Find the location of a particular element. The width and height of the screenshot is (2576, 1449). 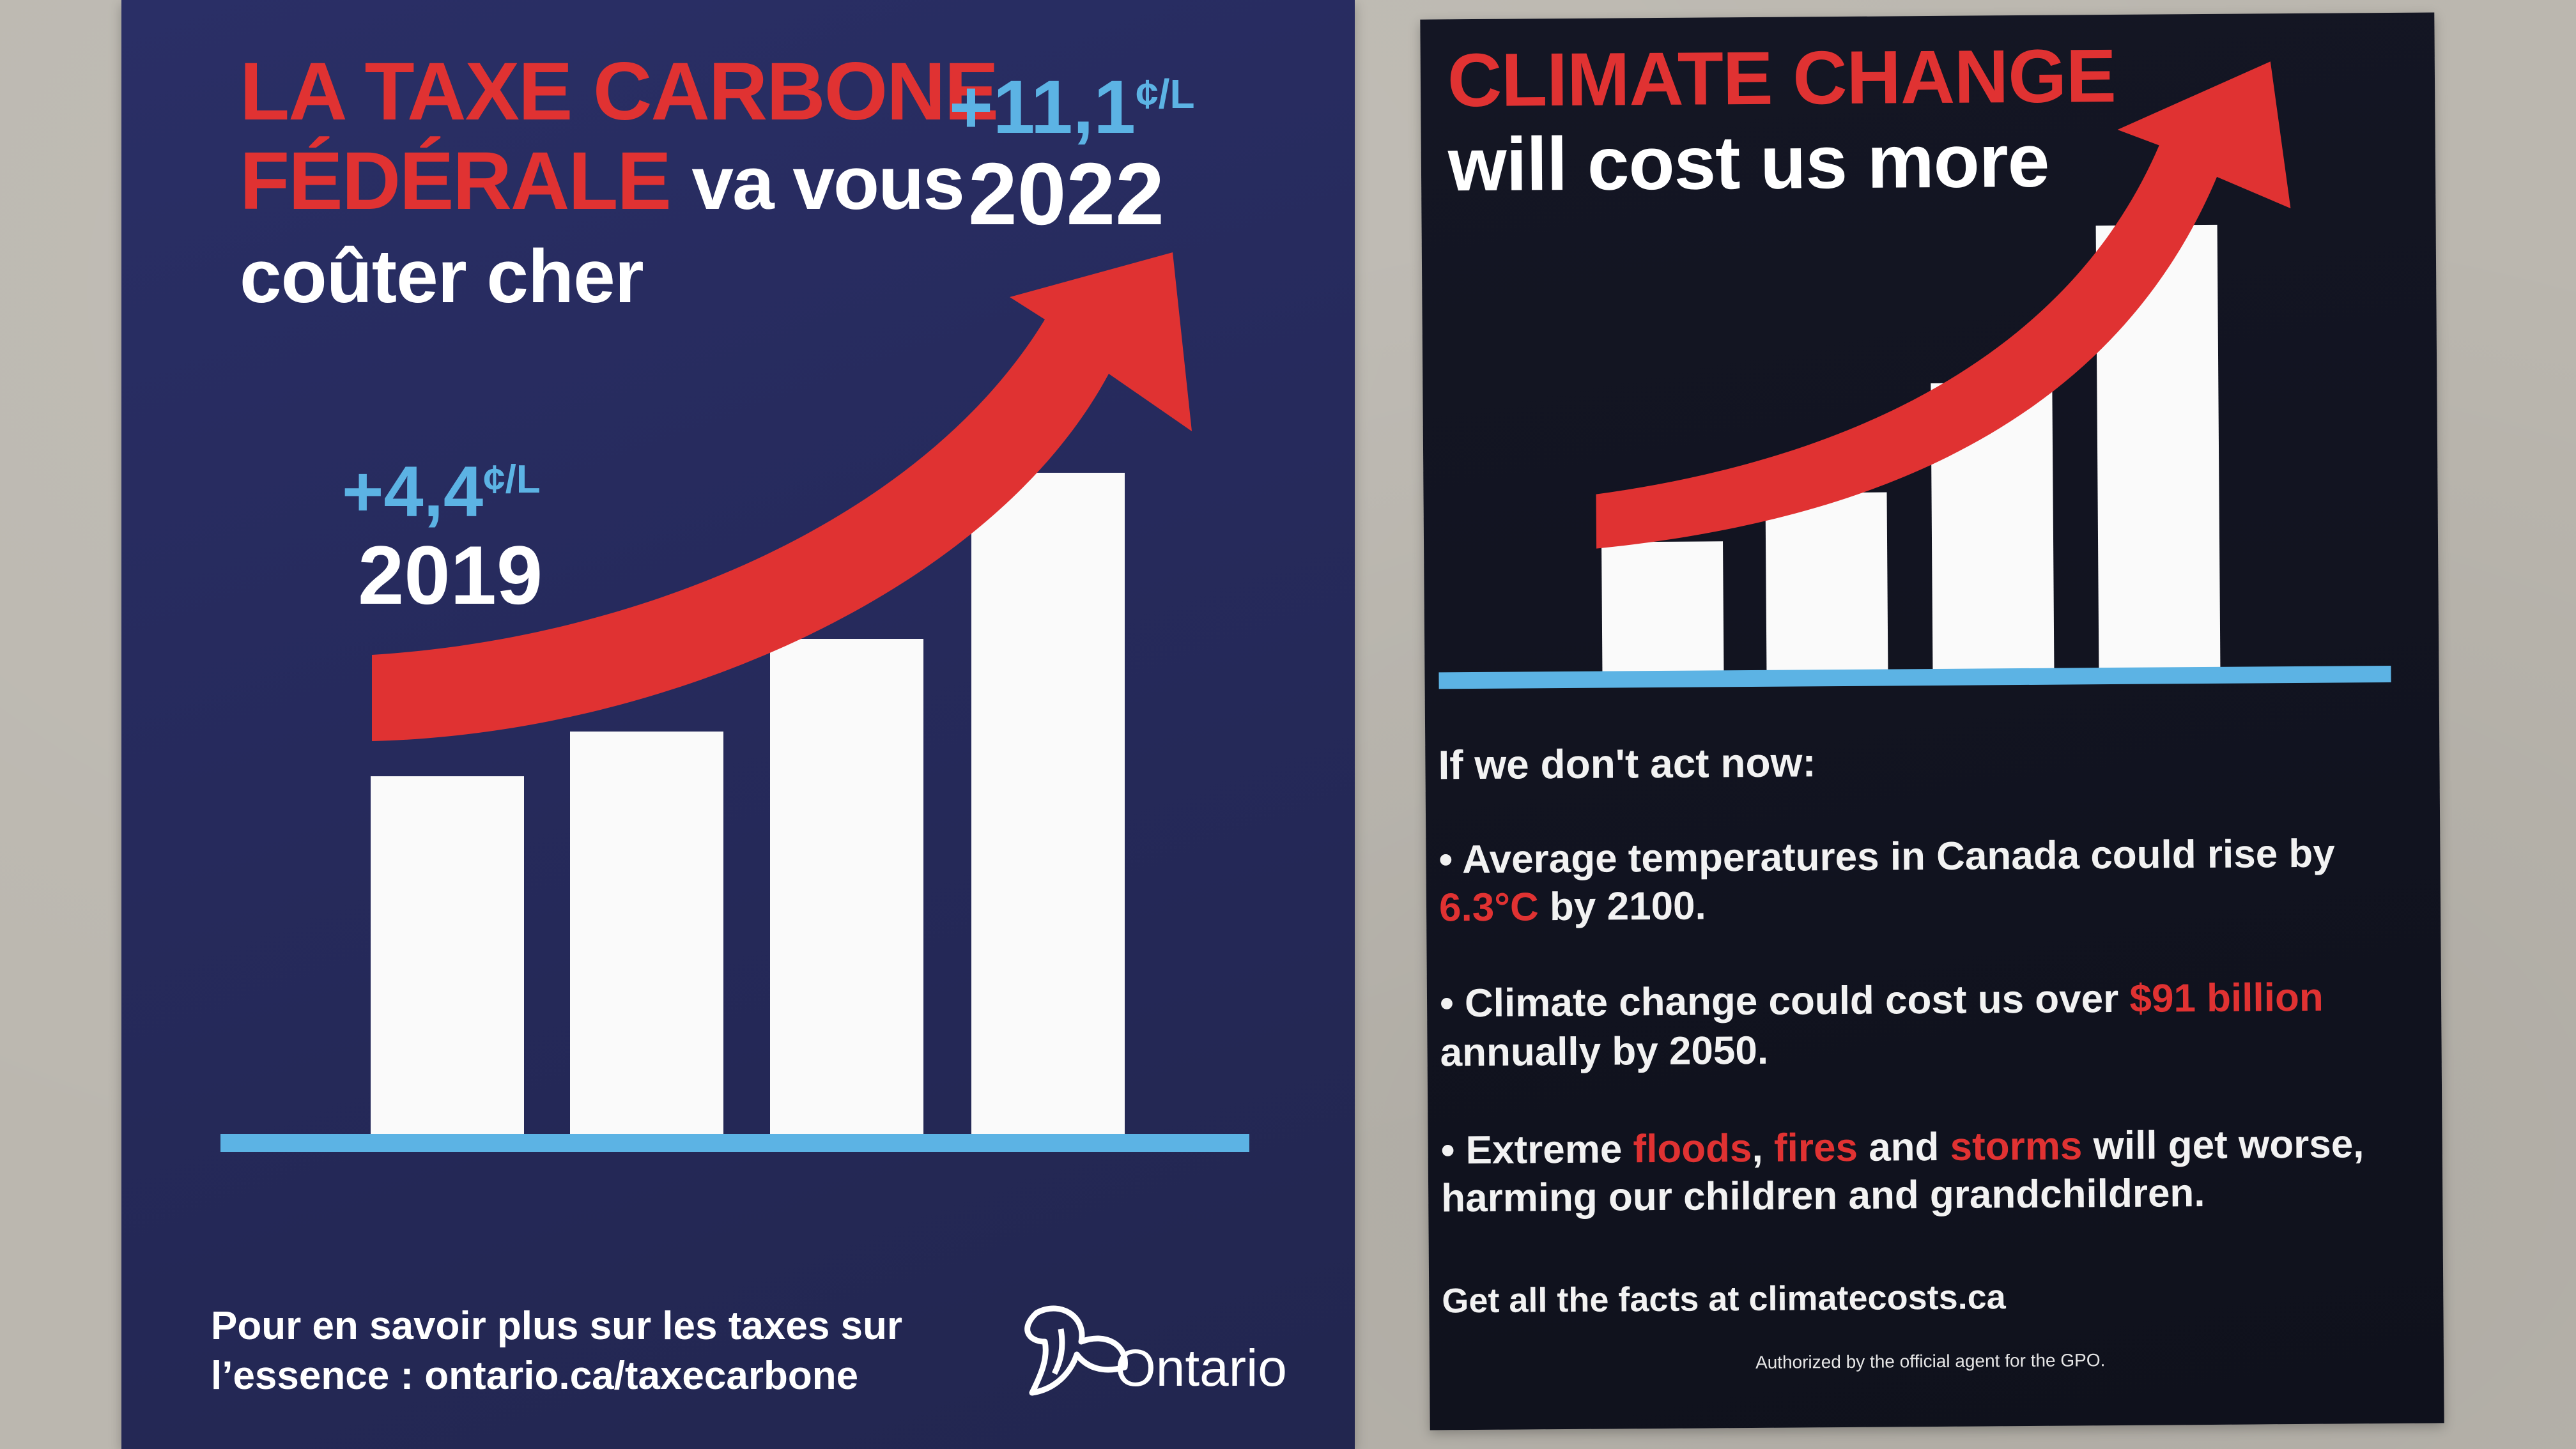

bullet-3-line-2: harming our children and grandchildren. is located at coordinates (1822, 1196).